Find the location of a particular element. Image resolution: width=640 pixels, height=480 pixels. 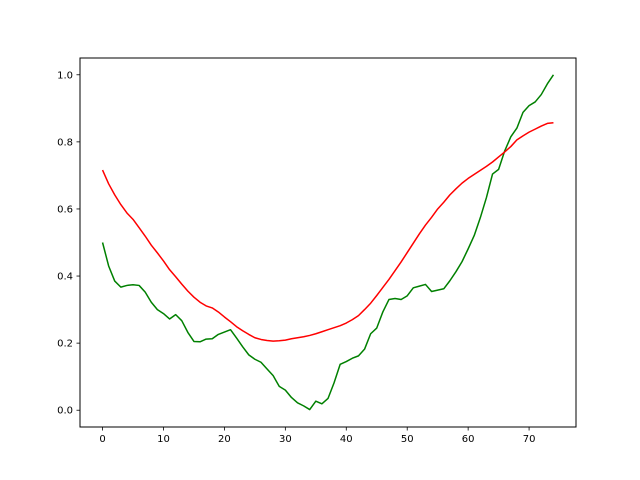

x-tick-label: 20 is located at coordinates (224, 439).